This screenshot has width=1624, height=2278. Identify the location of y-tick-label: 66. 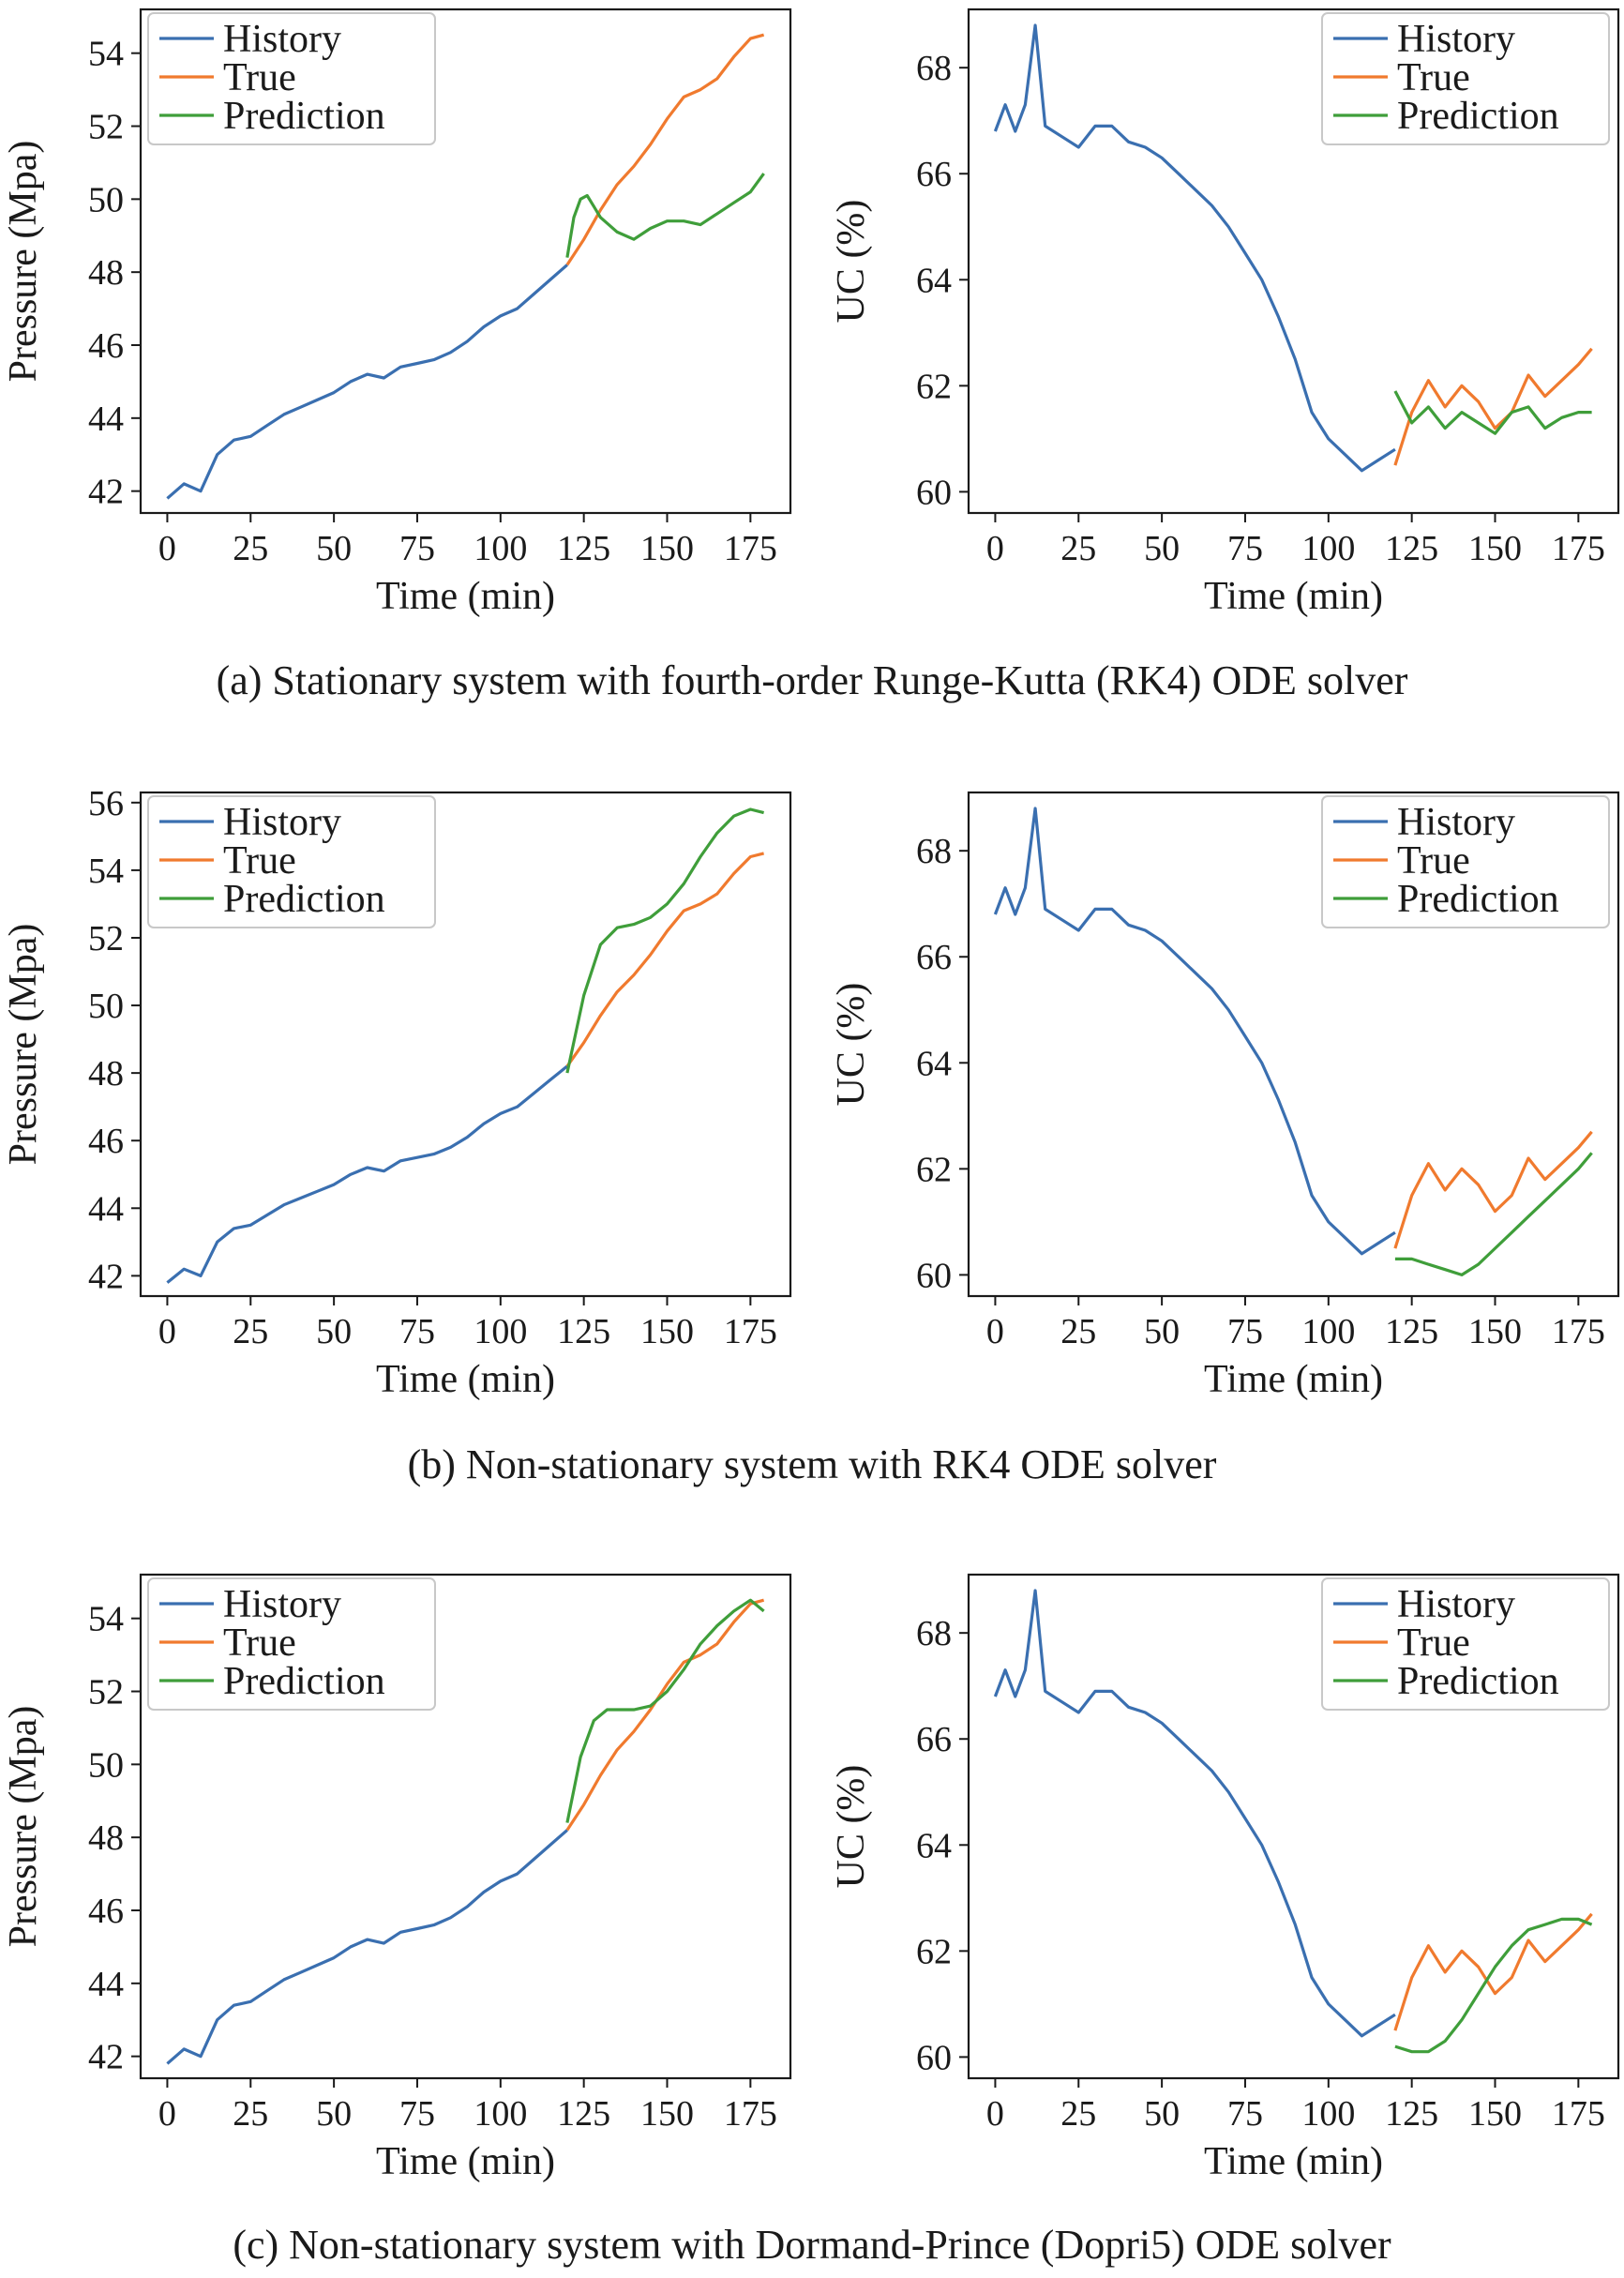
(934, 957).